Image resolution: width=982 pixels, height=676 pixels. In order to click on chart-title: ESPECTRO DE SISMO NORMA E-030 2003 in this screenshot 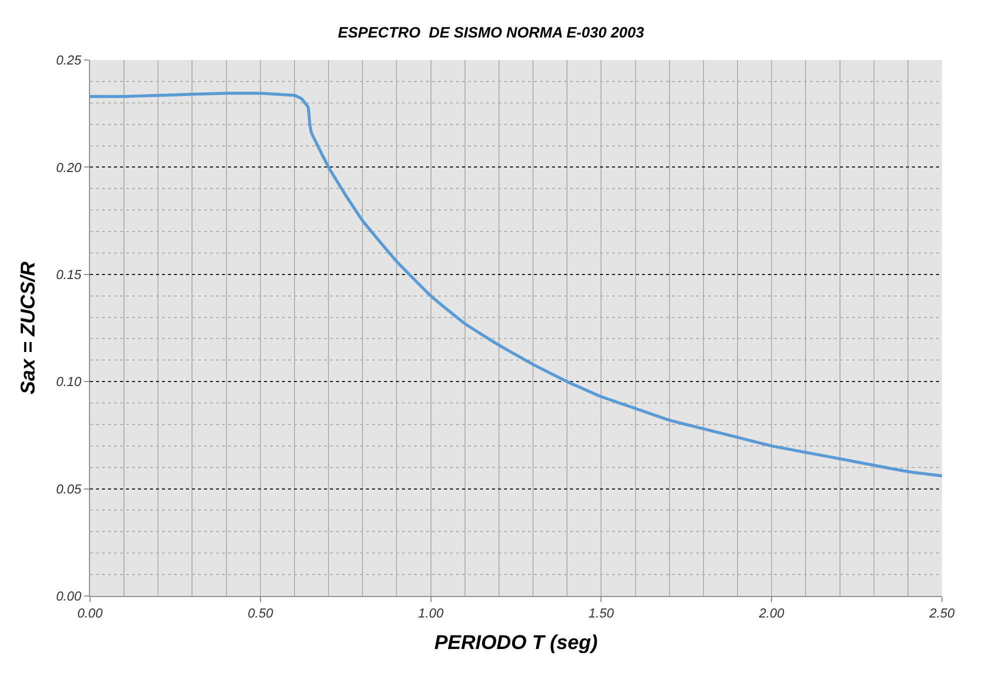, I will do `click(491, 33)`.